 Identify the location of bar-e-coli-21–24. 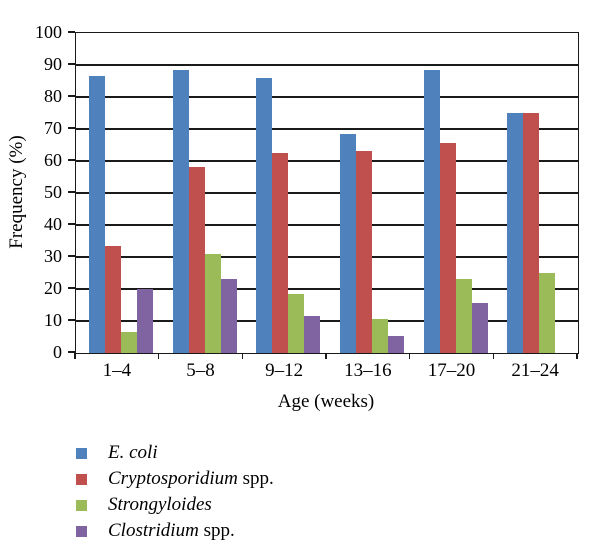
(515, 233).